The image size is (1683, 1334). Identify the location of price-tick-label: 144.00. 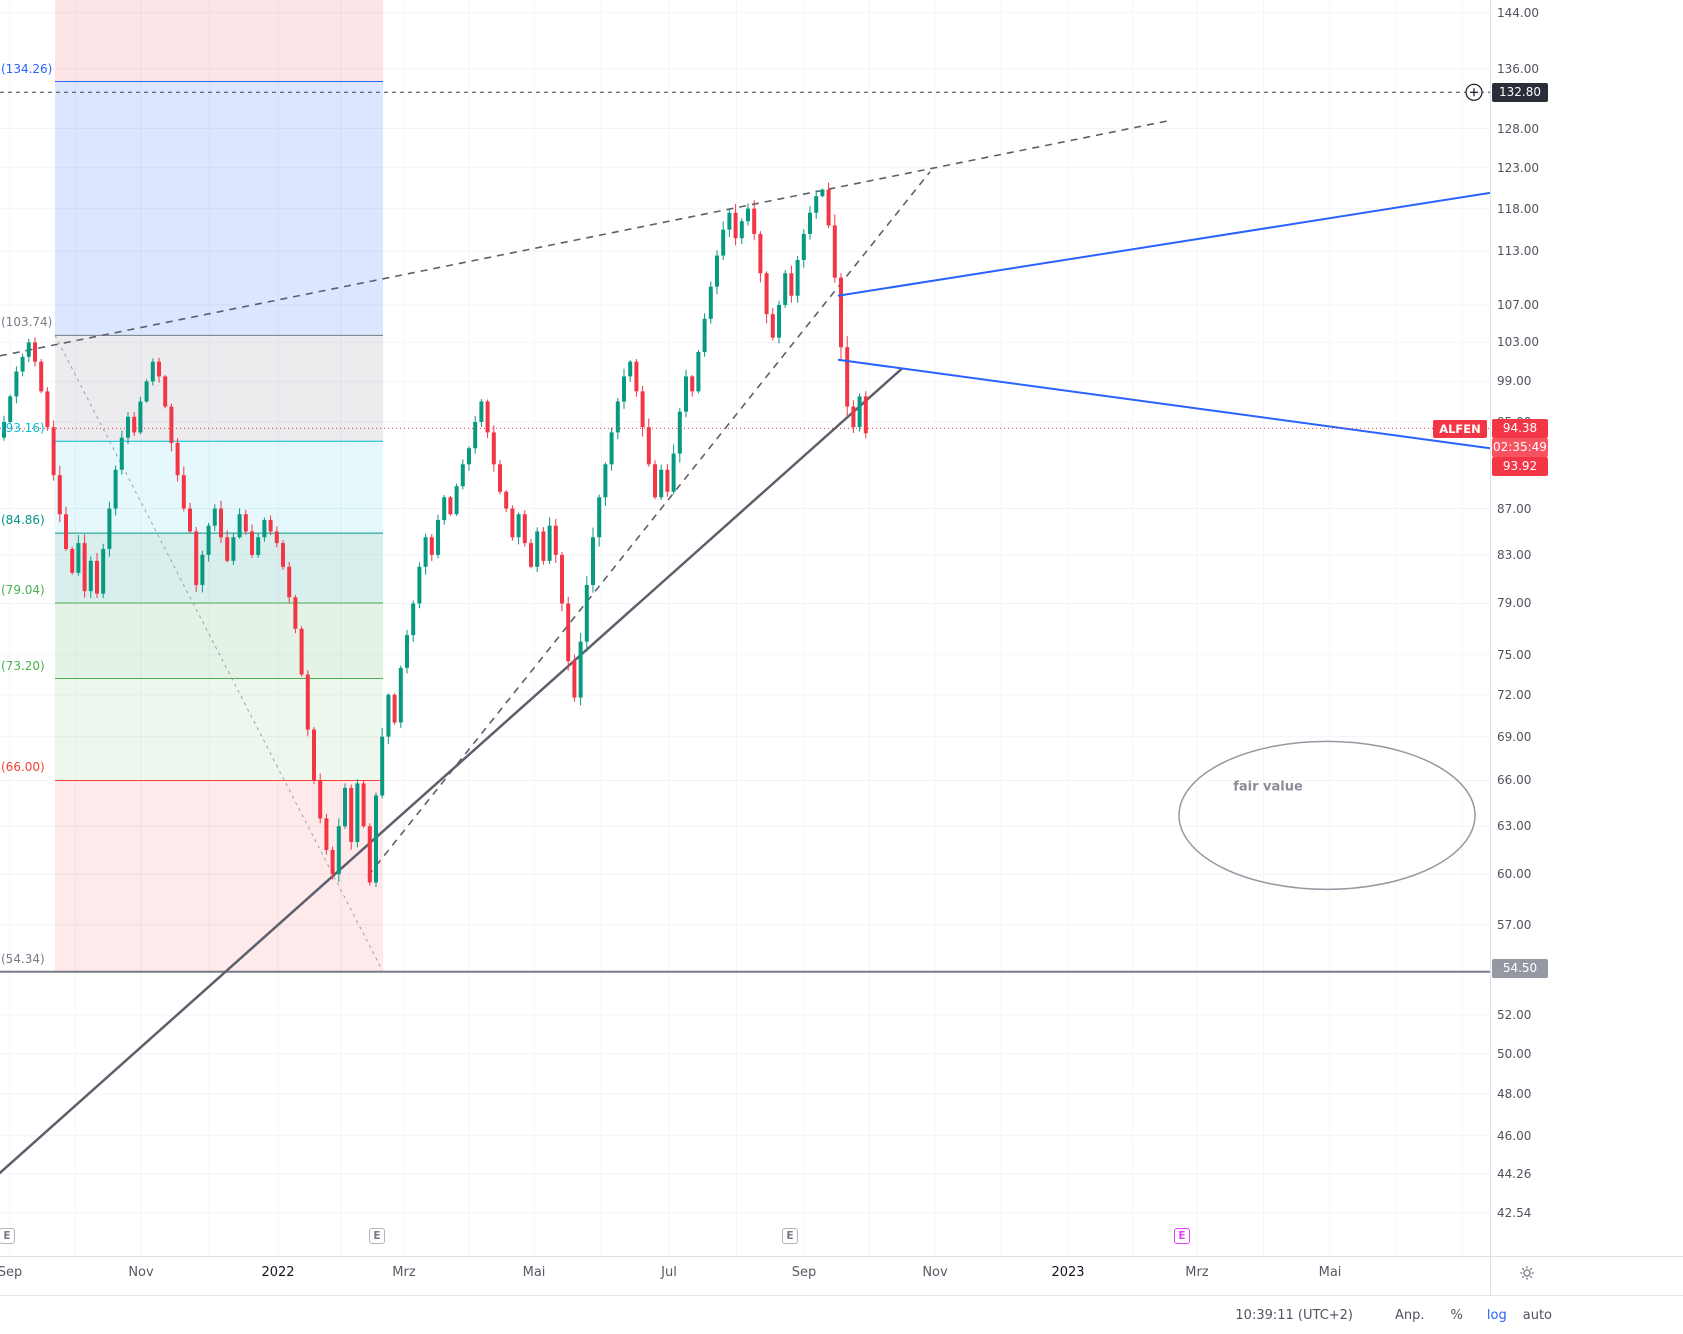
(1518, 12).